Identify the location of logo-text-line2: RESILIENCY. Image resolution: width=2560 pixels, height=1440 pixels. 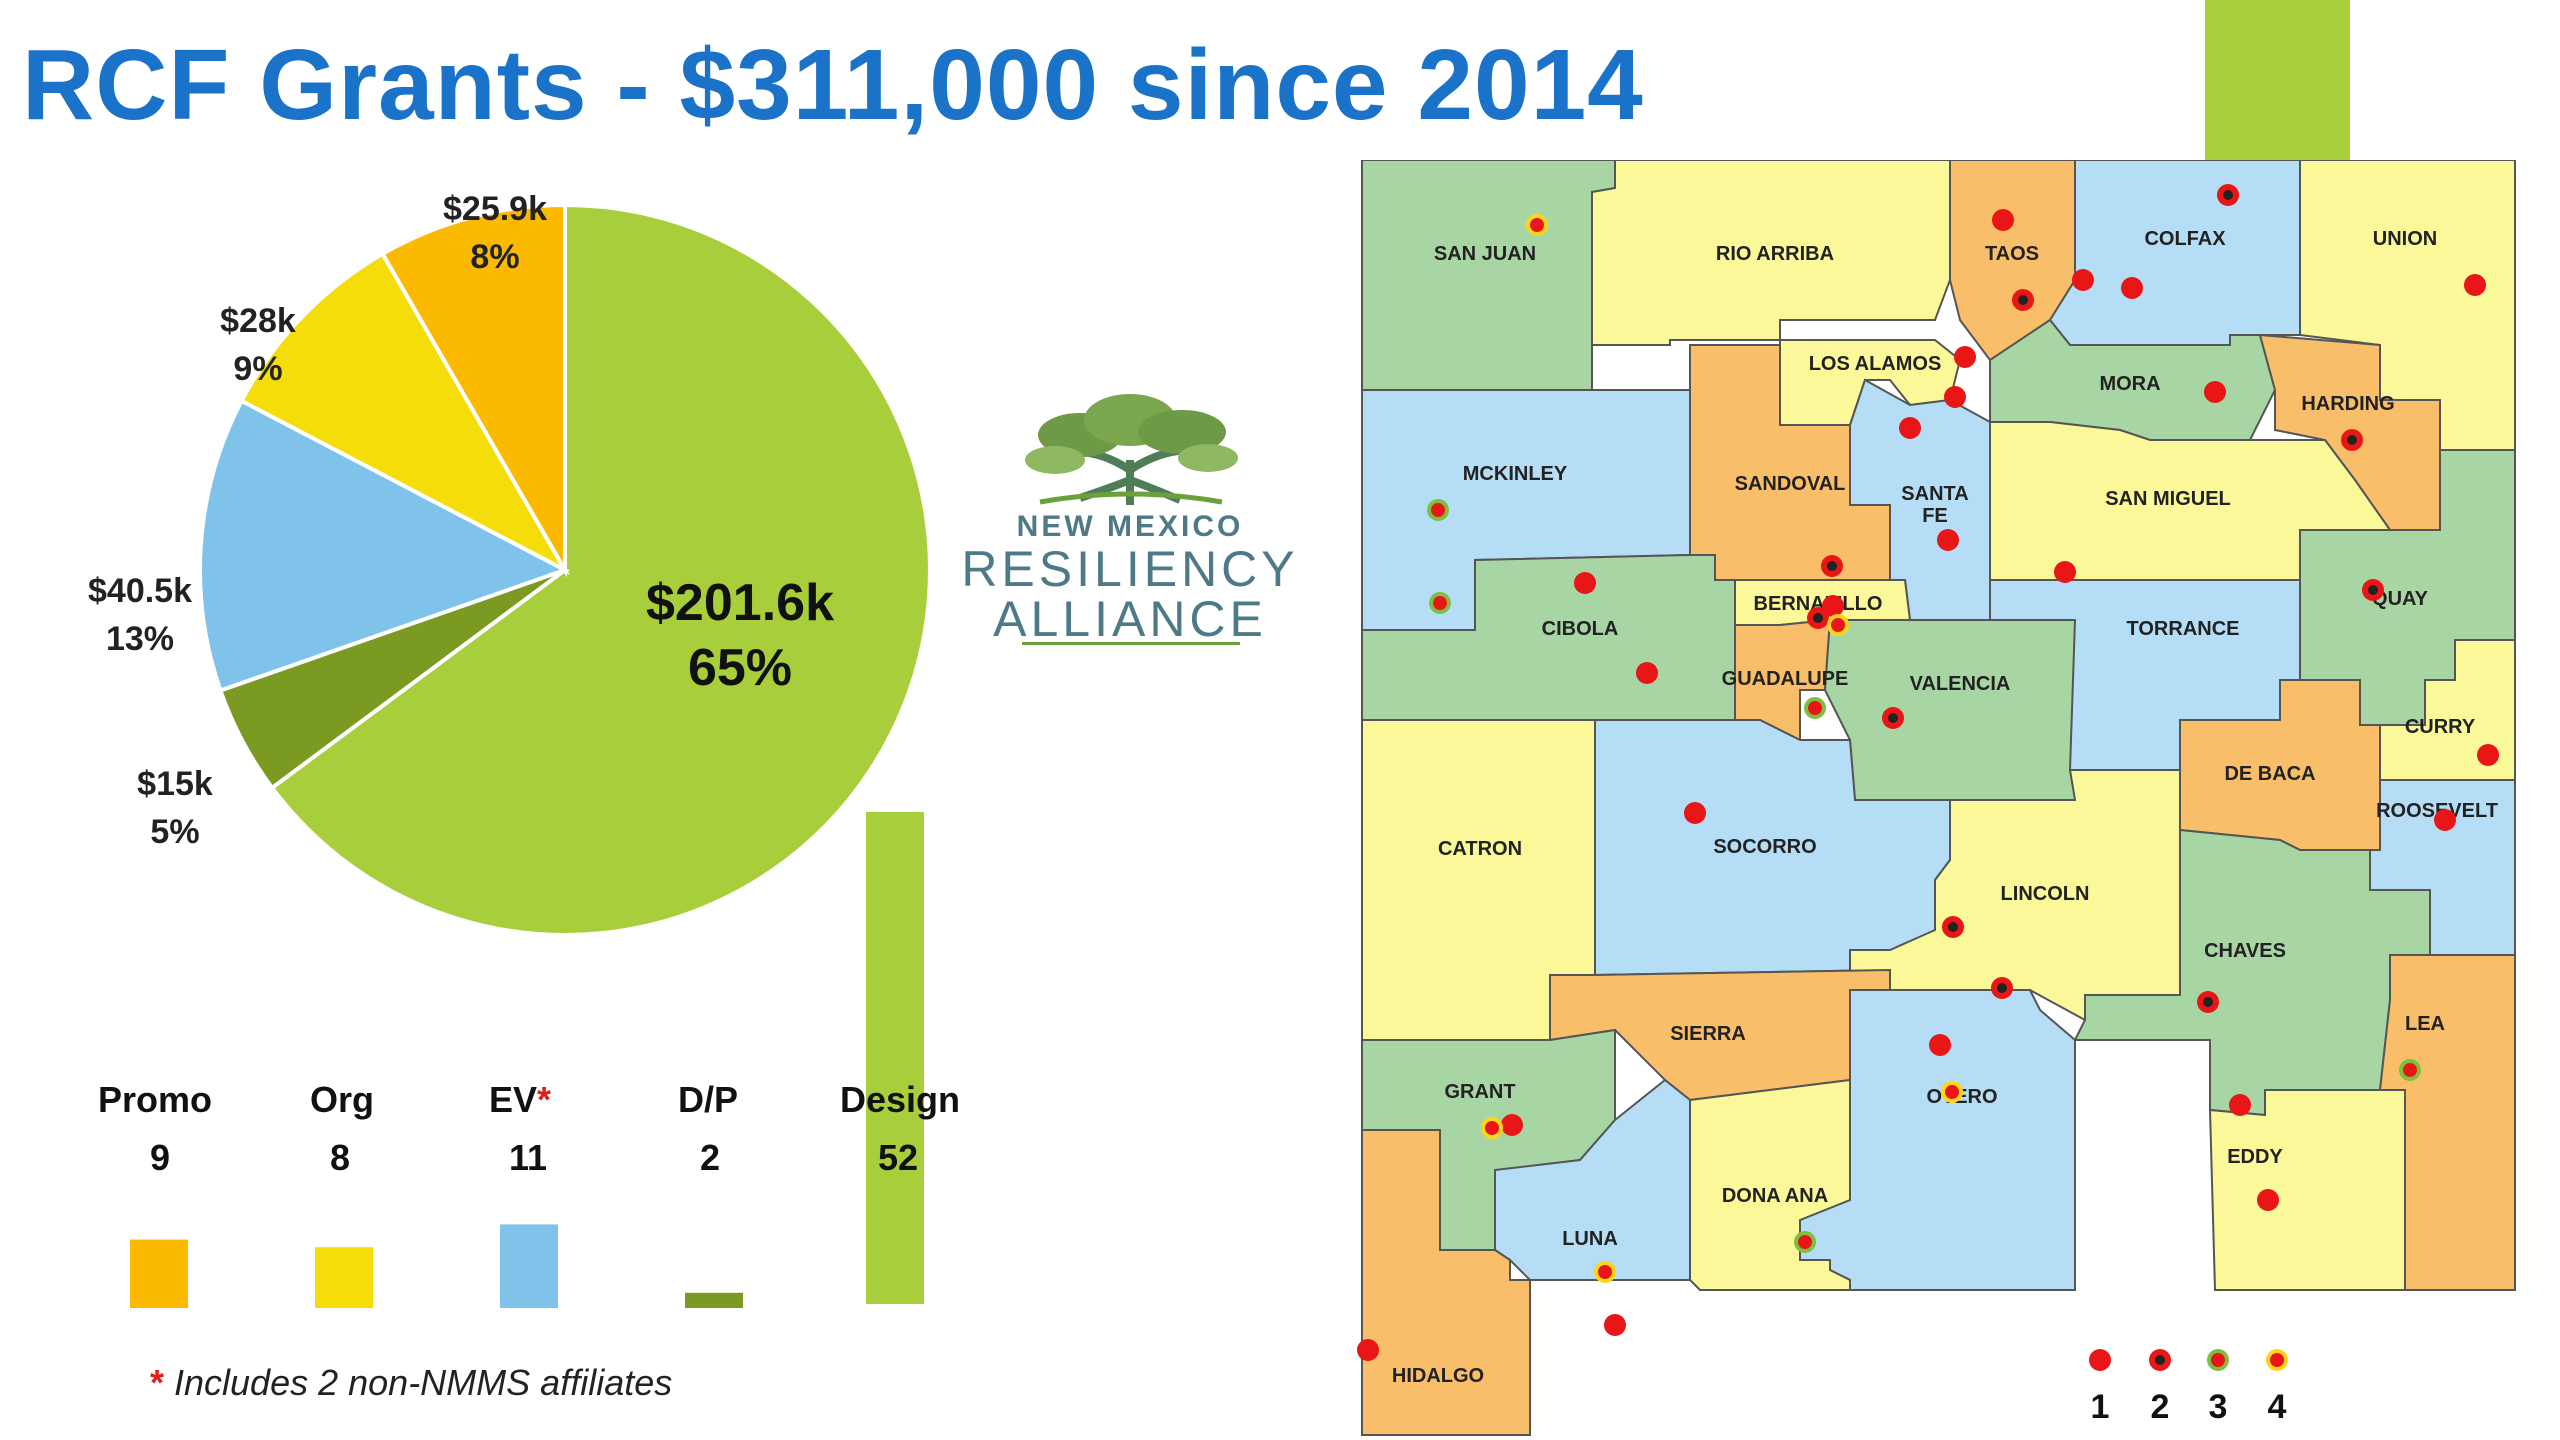
(1130, 569).